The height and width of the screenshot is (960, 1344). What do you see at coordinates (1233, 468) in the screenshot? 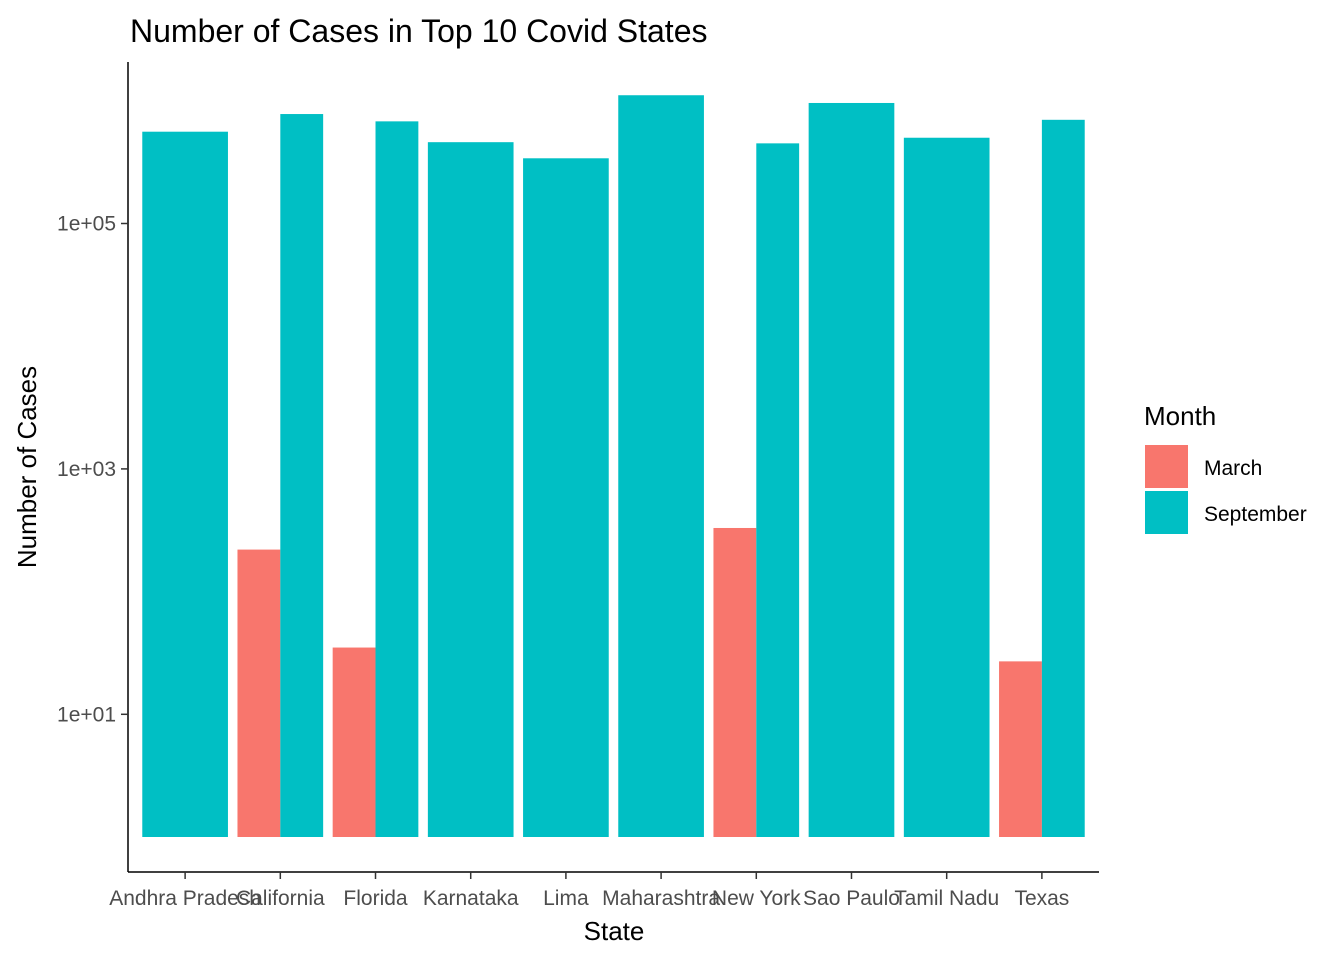
I see `legend-label-march: March` at bounding box center [1233, 468].